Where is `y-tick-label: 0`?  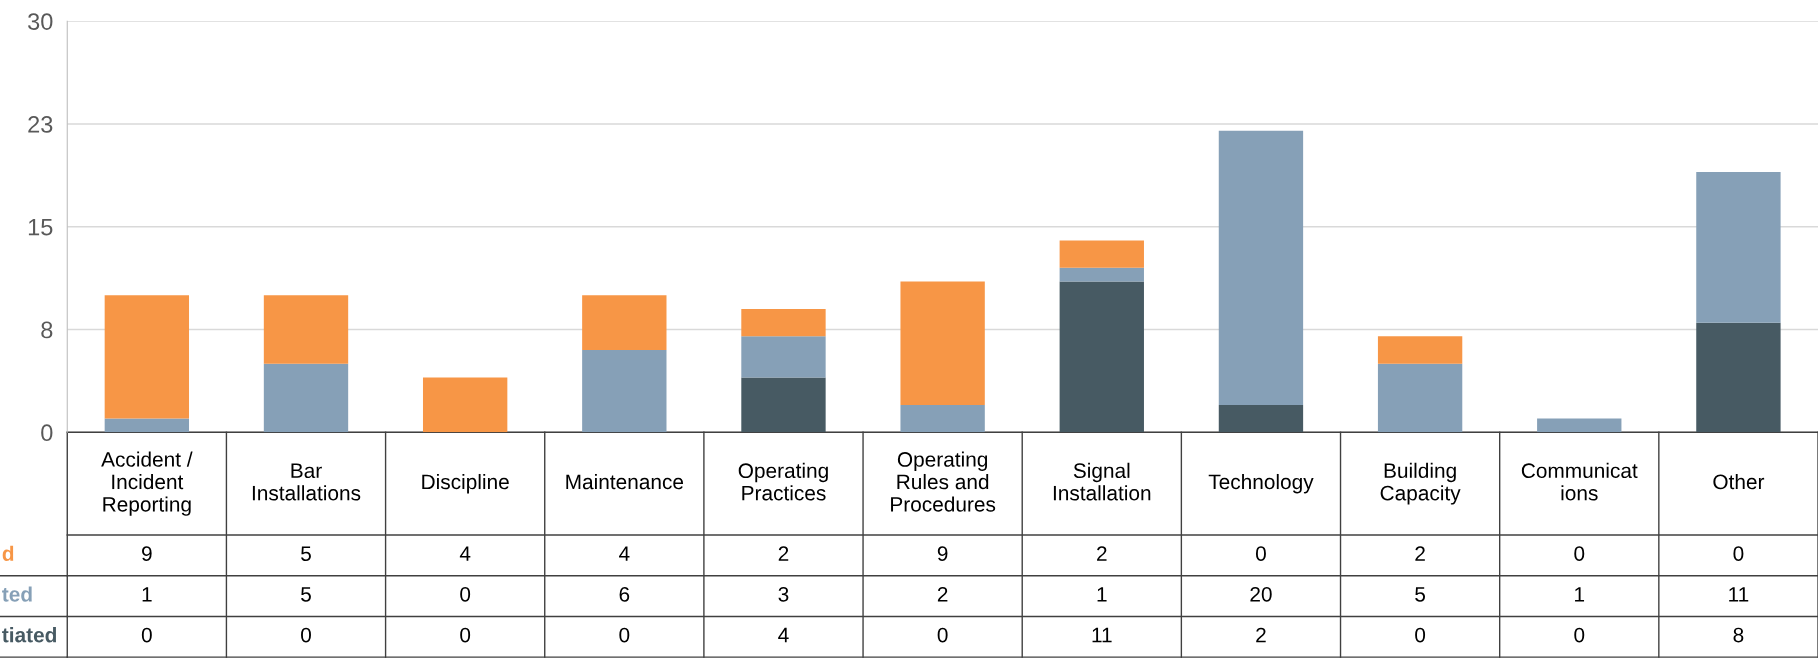
y-tick-label: 0 is located at coordinates (47, 433).